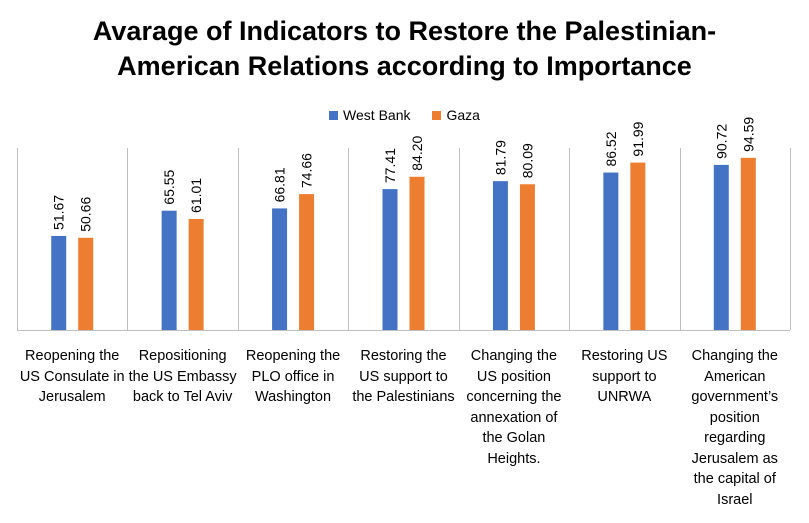  I want to click on legend: West Bank Gaza, so click(404, 115).